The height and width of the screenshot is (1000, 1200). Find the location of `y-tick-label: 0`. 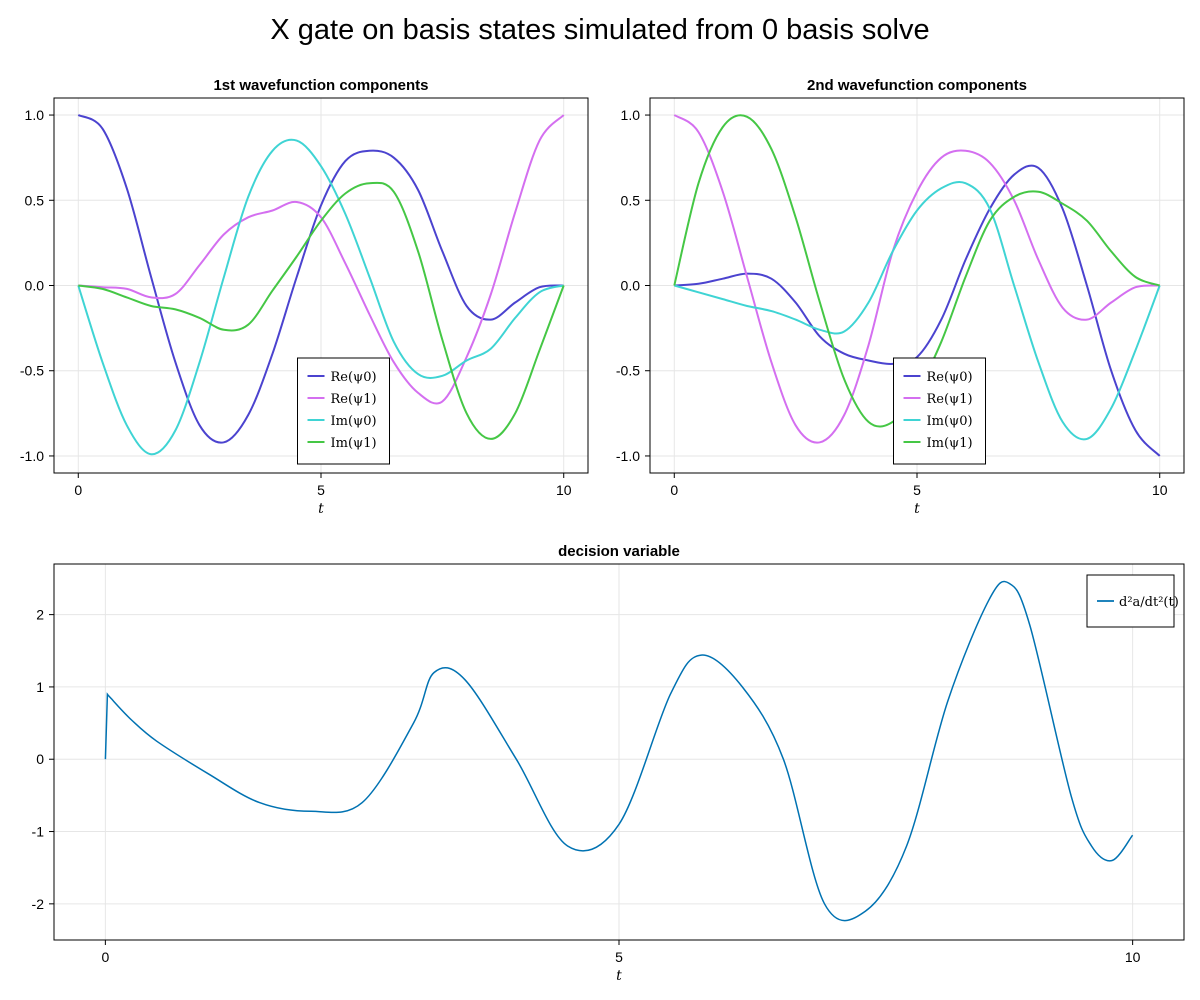

y-tick-label: 0 is located at coordinates (40, 759).